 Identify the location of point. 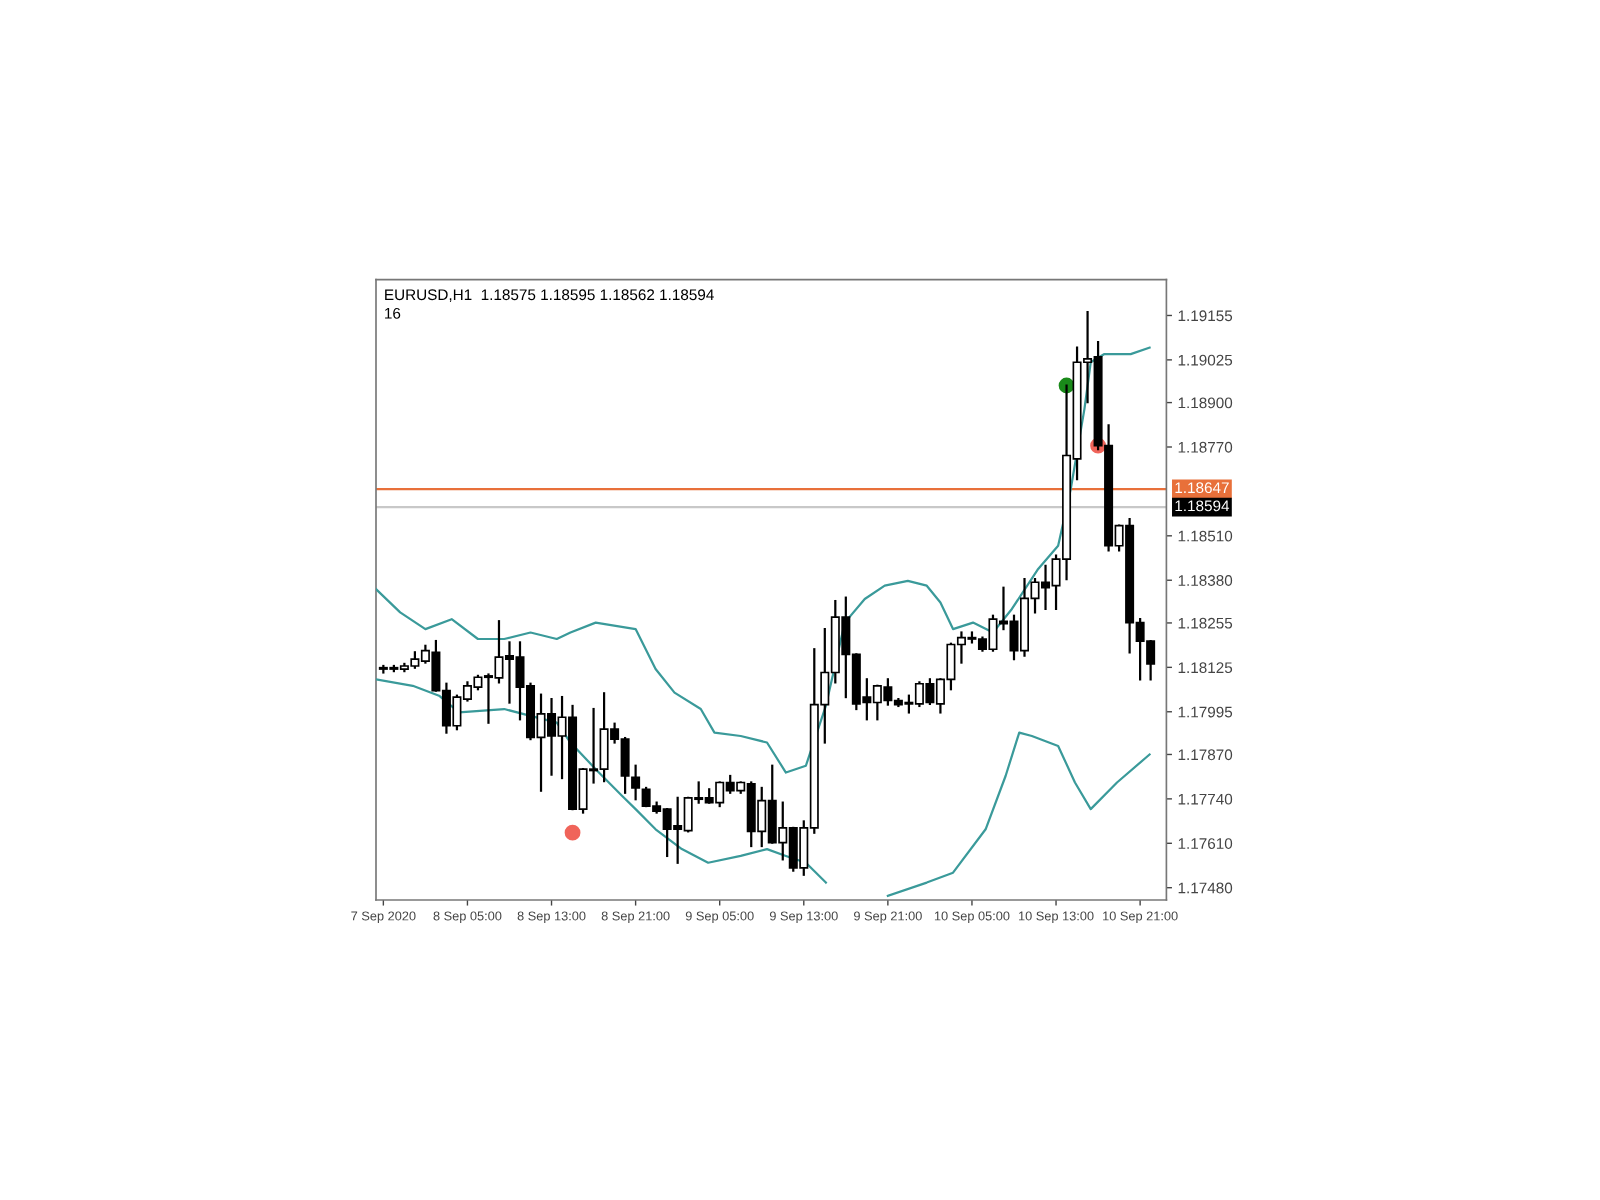
(572, 832).